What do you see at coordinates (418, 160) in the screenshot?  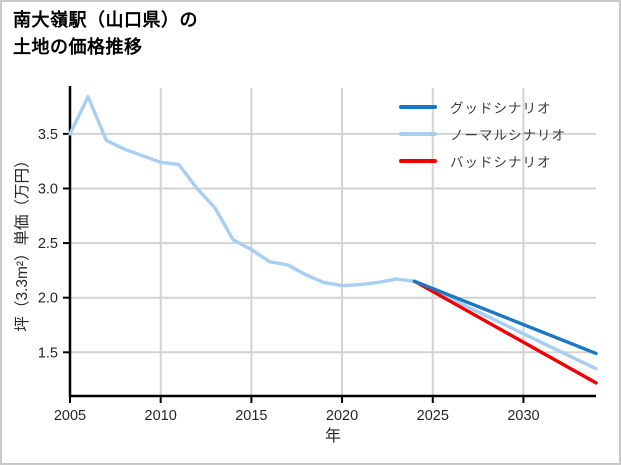 I see `legend-swatch-bad` at bounding box center [418, 160].